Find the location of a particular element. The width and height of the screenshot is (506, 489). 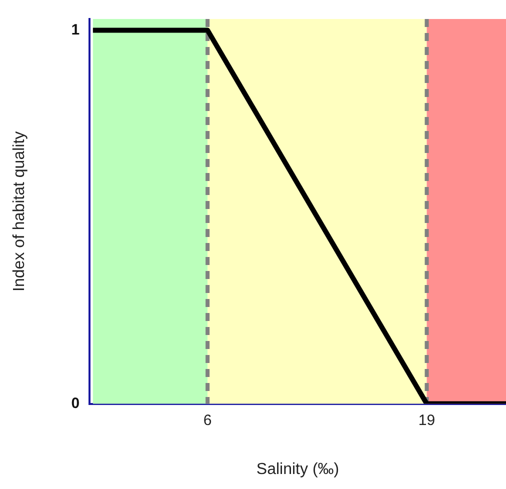

y-tick-label: 0 is located at coordinates (75, 403).